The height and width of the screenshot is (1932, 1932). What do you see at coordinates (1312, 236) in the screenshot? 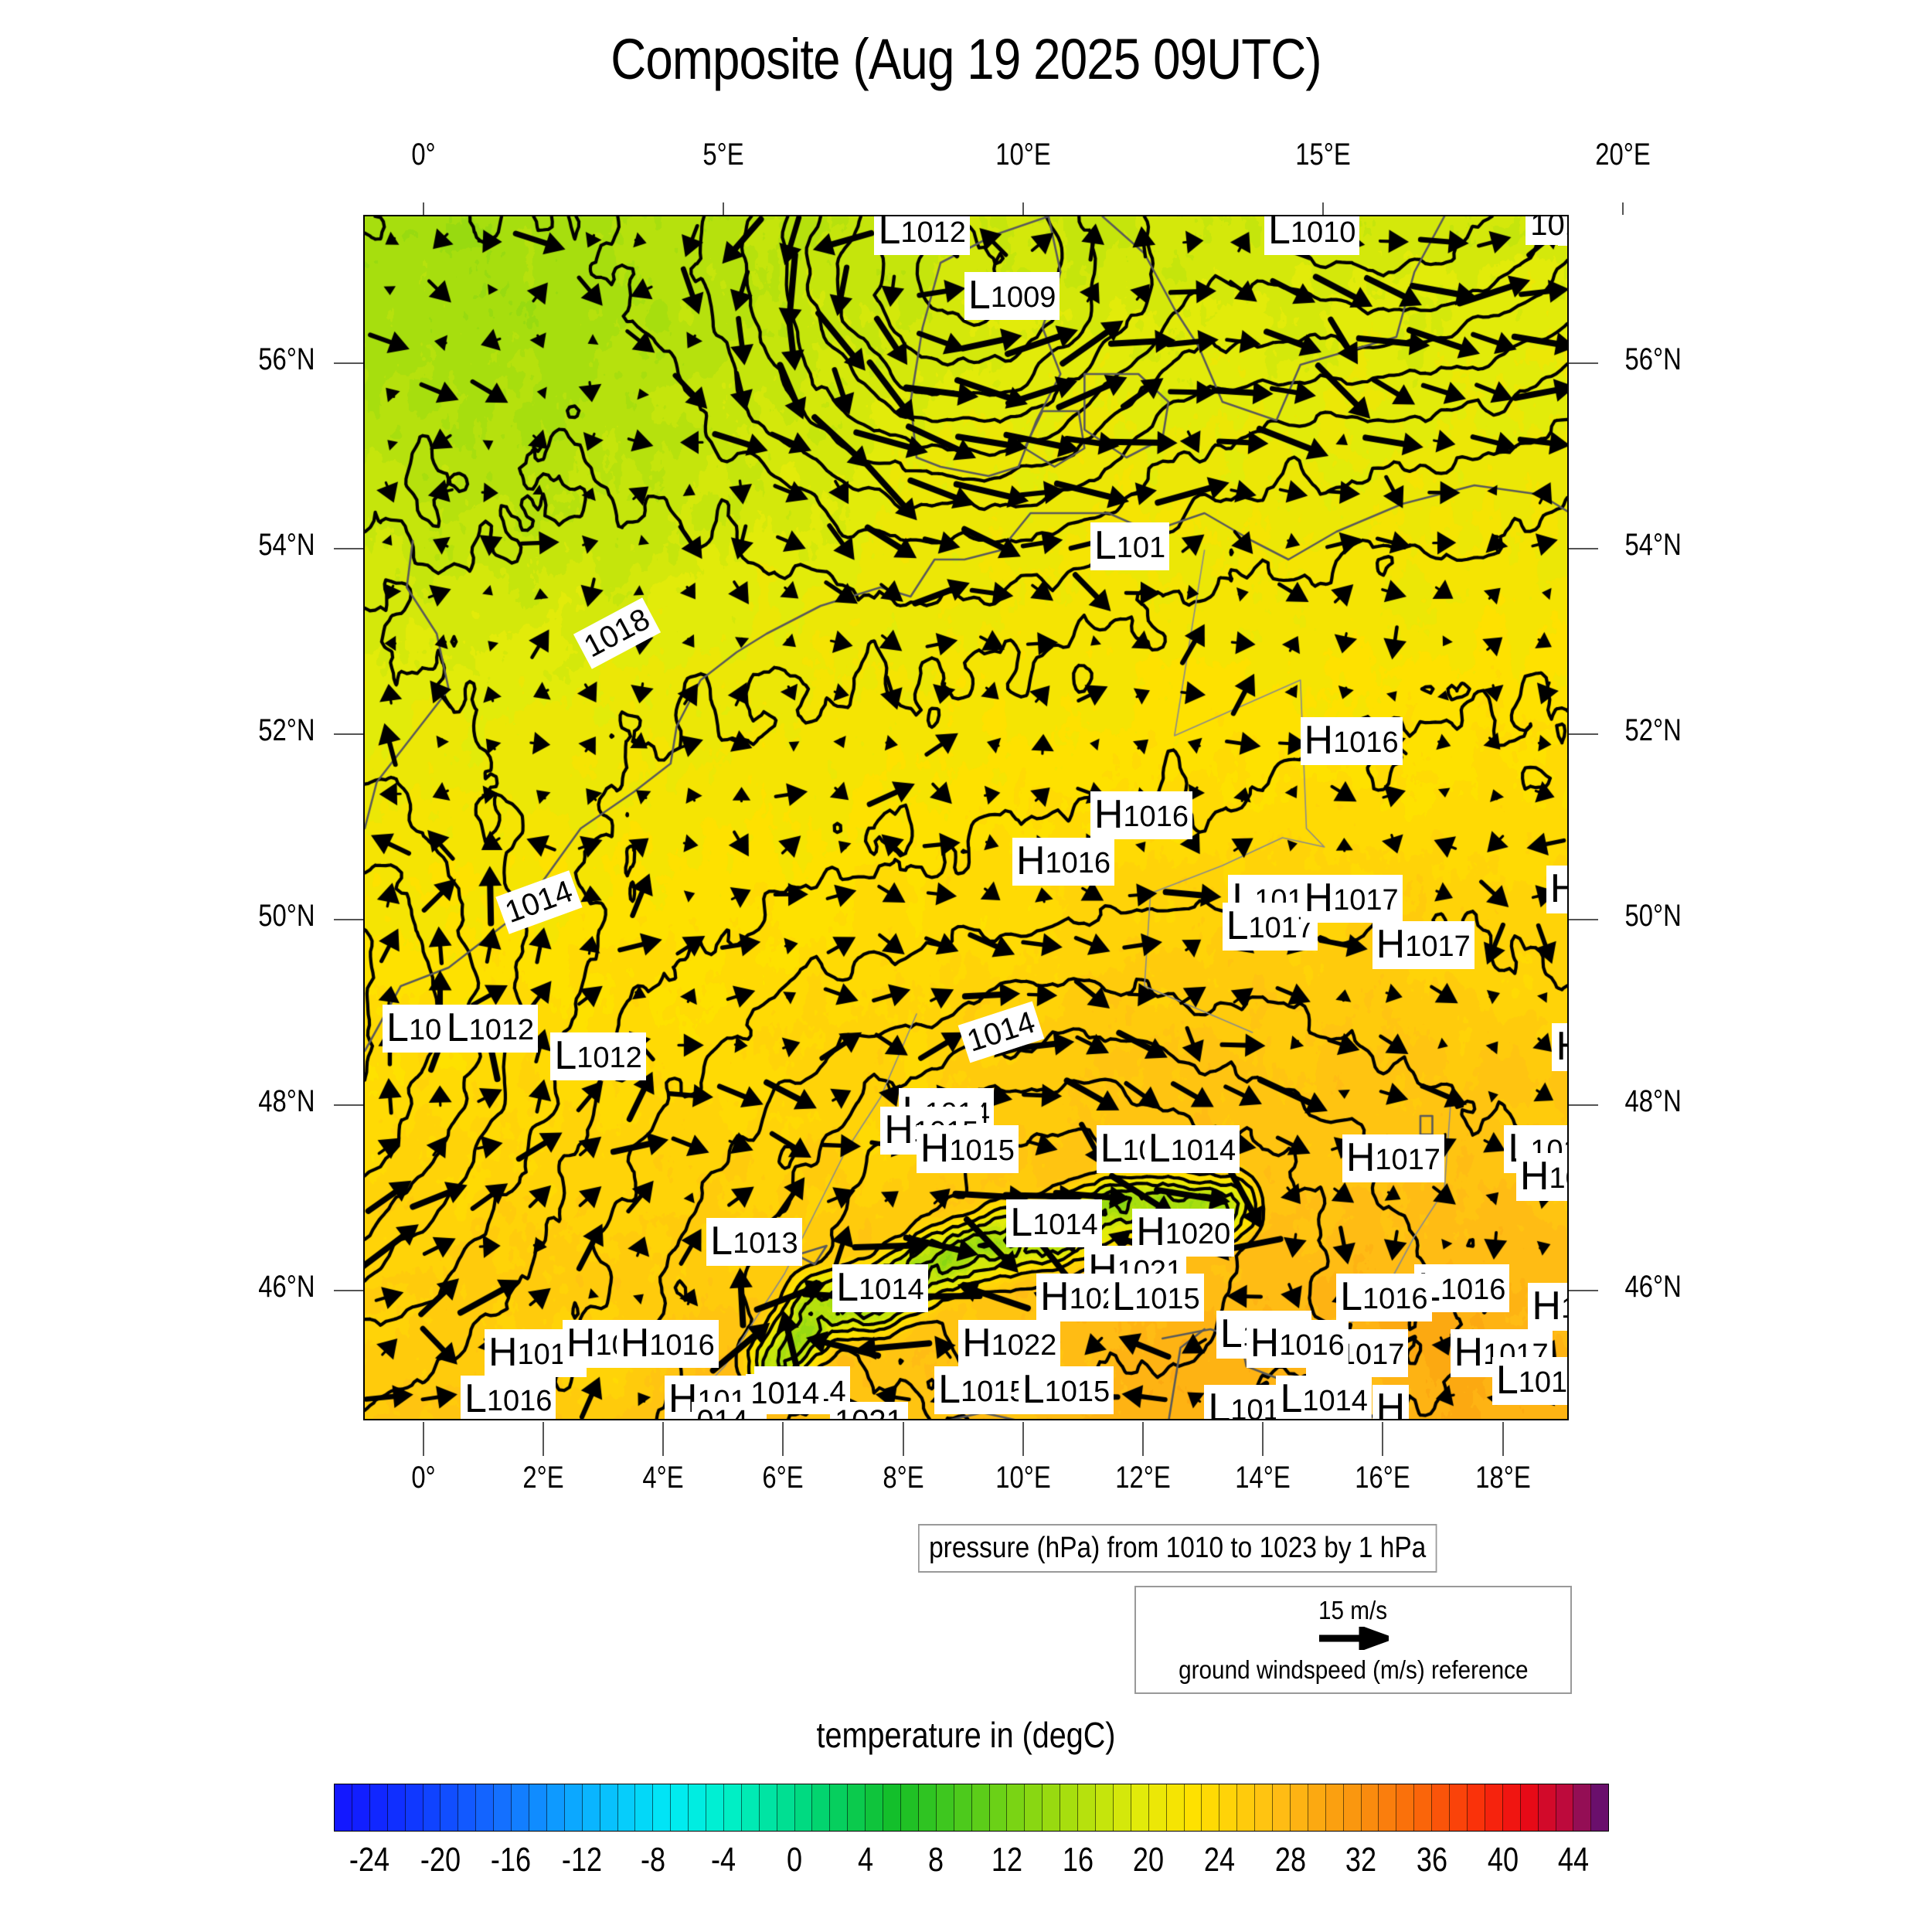
I see `low-pressure-label: L1010` at bounding box center [1312, 236].